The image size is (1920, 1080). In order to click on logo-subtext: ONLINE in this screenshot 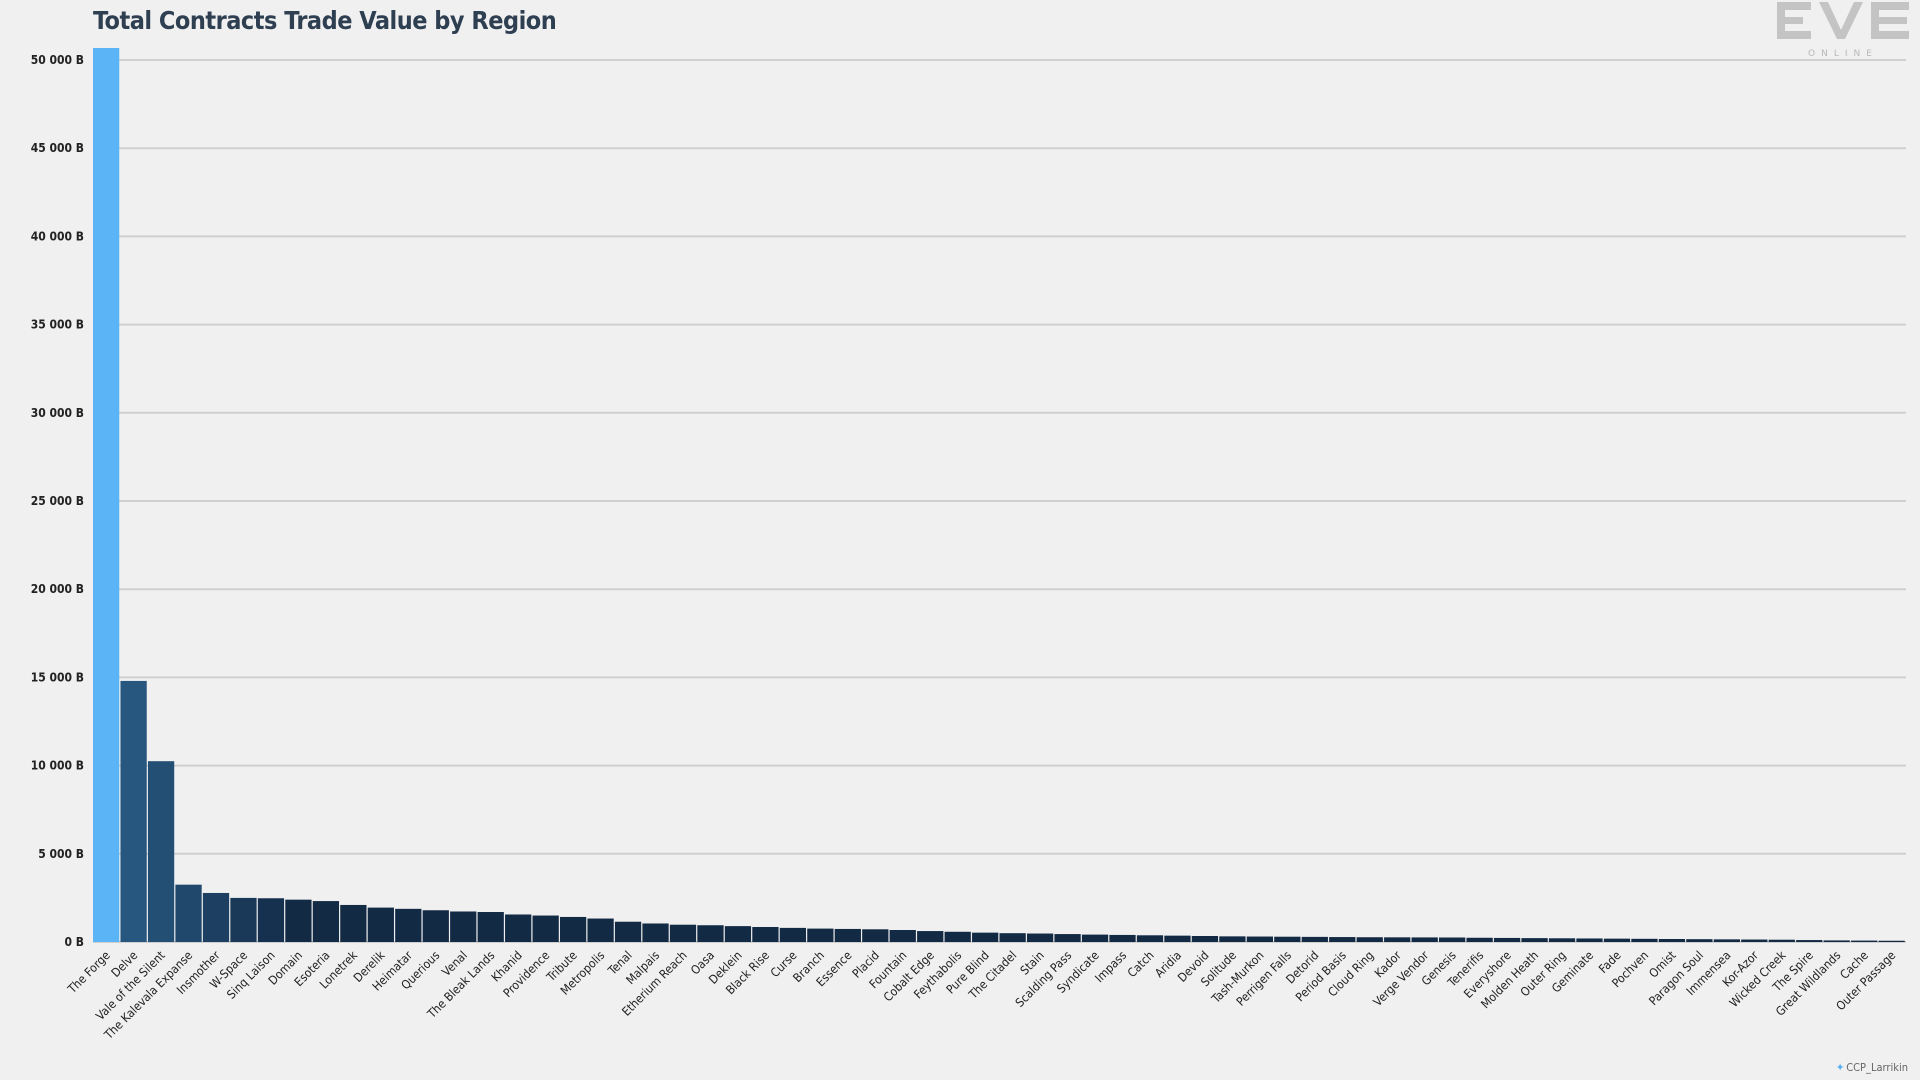, I will do `click(1843, 54)`.